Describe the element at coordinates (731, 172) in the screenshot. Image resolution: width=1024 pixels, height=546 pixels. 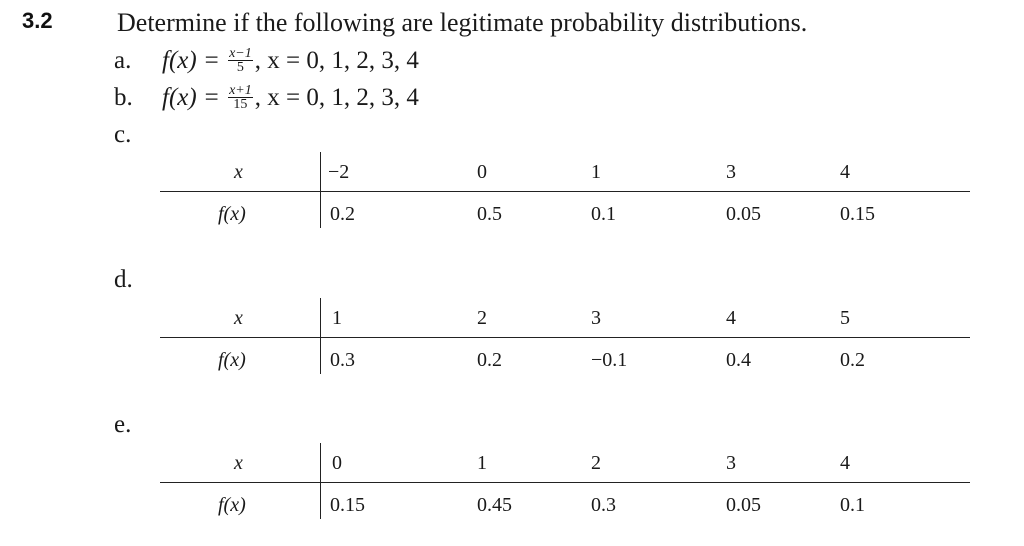
I see `table-c-x-value: 3` at that location.